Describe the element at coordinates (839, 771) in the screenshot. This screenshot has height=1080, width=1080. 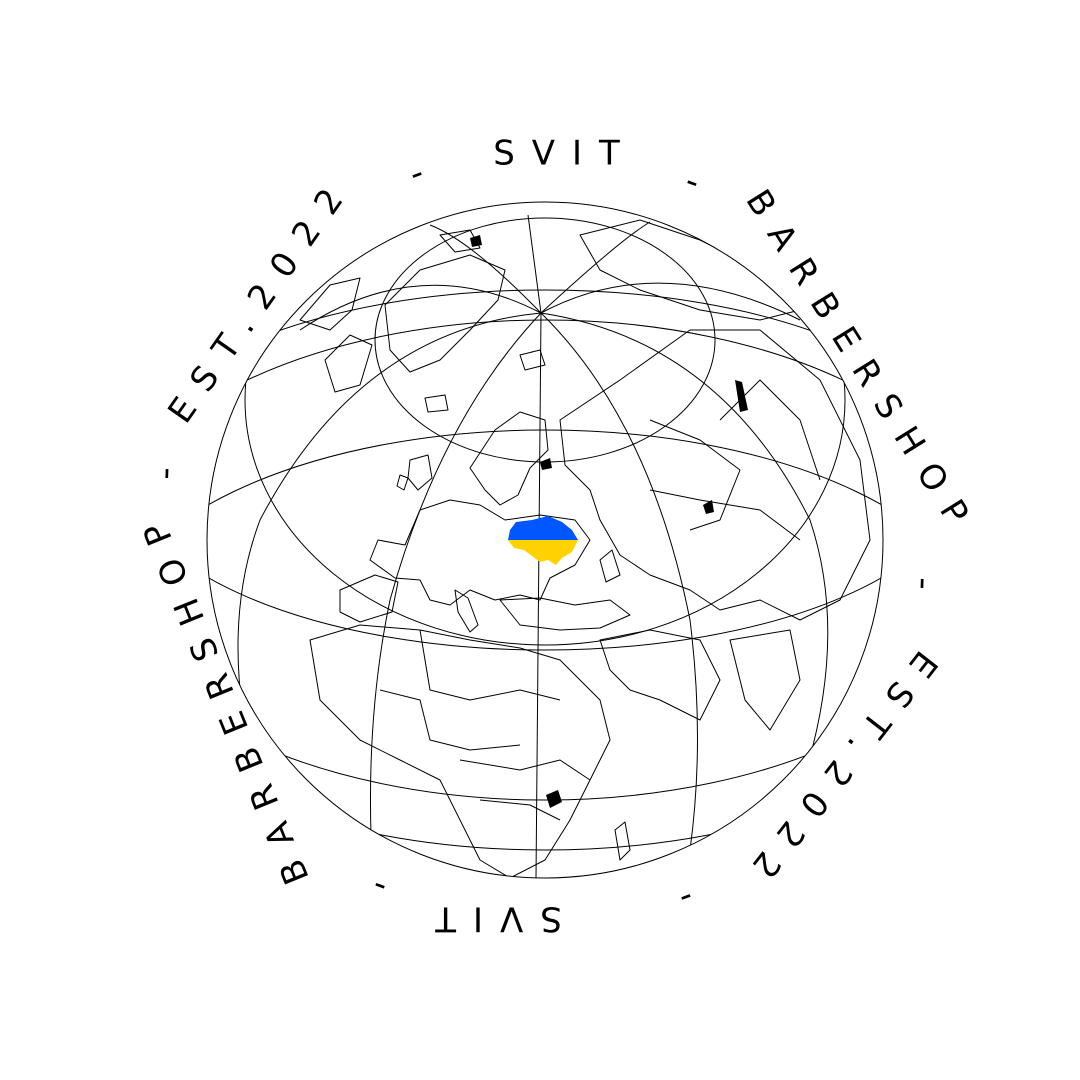
I see `ring-est-right-4: EST.2022` at that location.